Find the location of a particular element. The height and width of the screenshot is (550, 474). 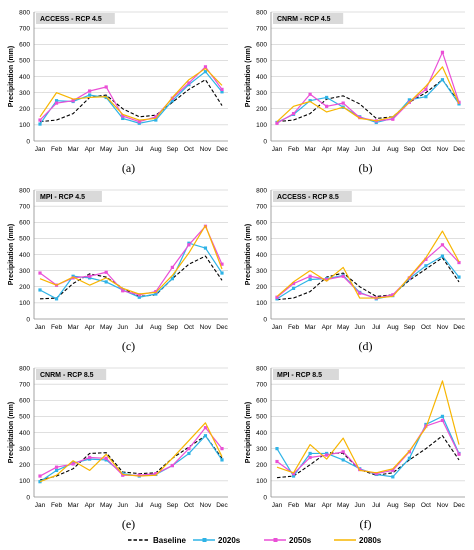

y-tick-label: 100 is located at coordinates (24, 481).